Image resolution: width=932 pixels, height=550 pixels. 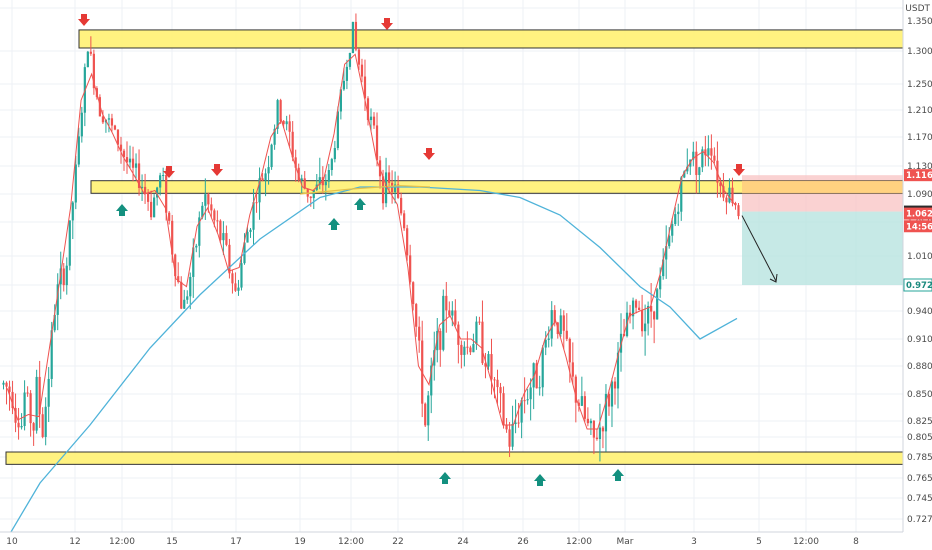 I want to click on projection-arrow, so click(x=759, y=249).